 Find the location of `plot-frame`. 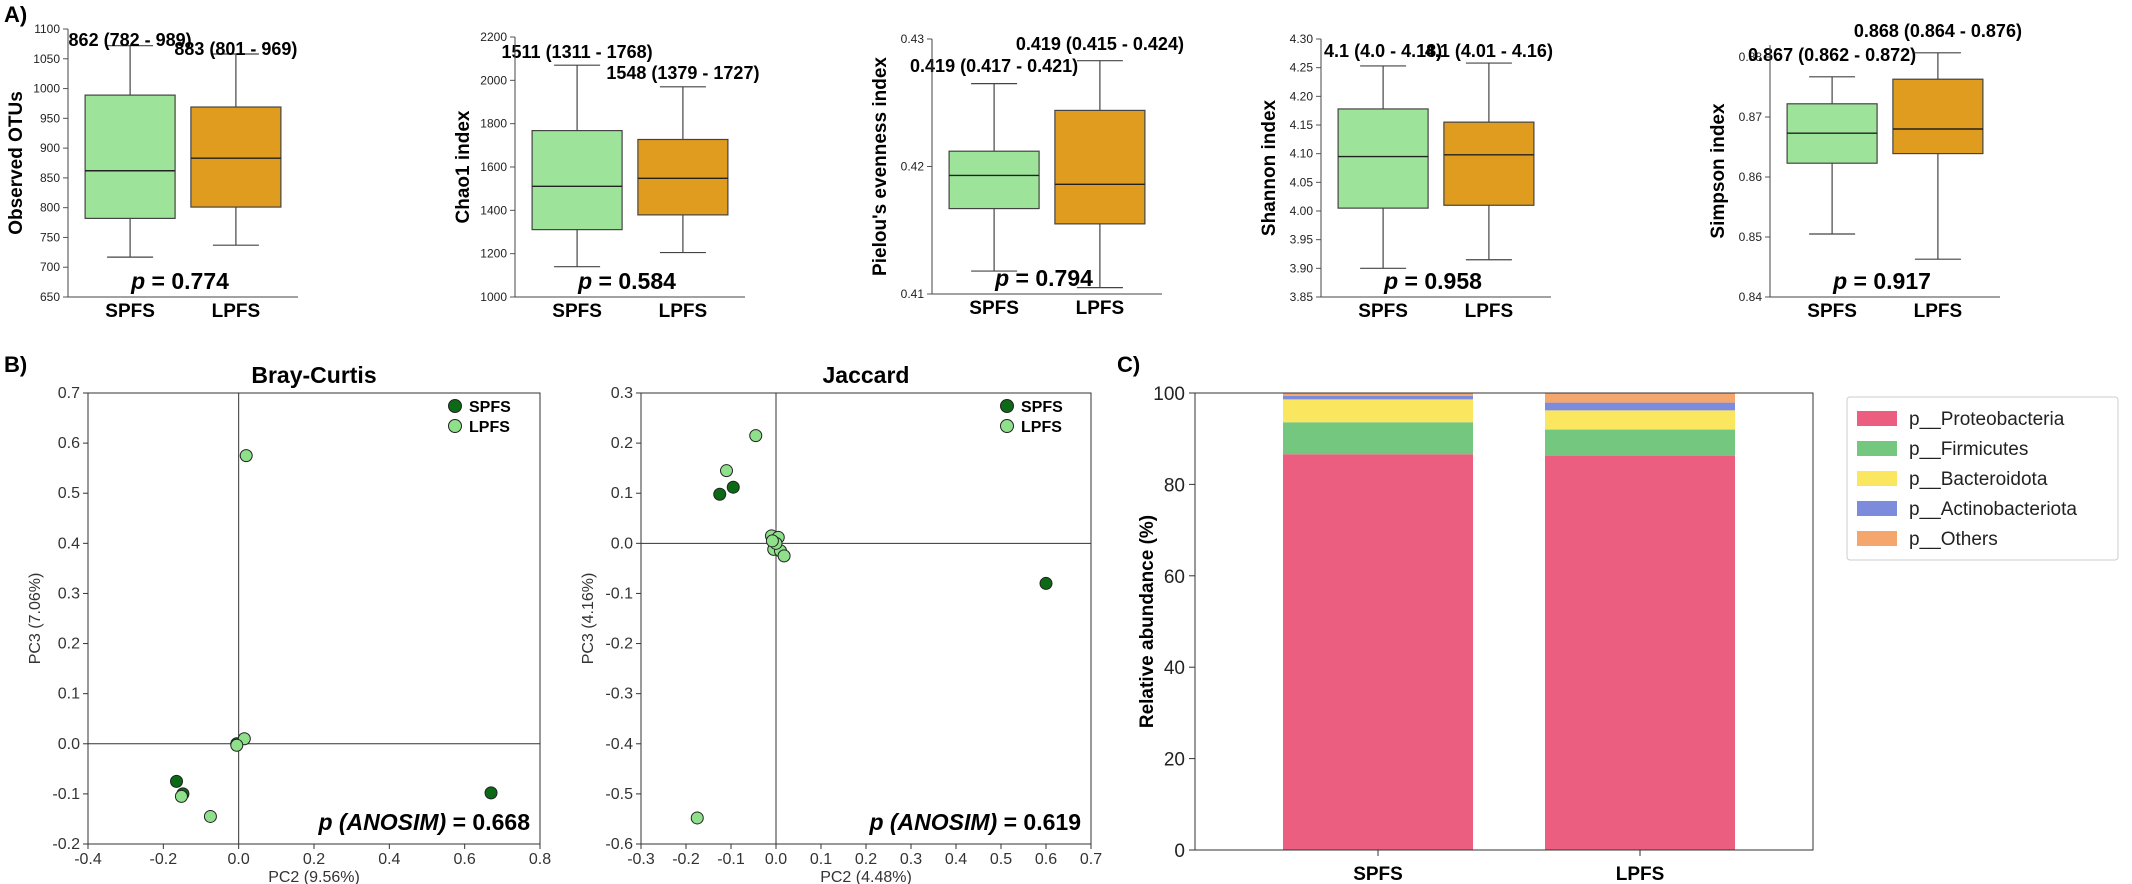

plot-frame is located at coordinates (314, 618).